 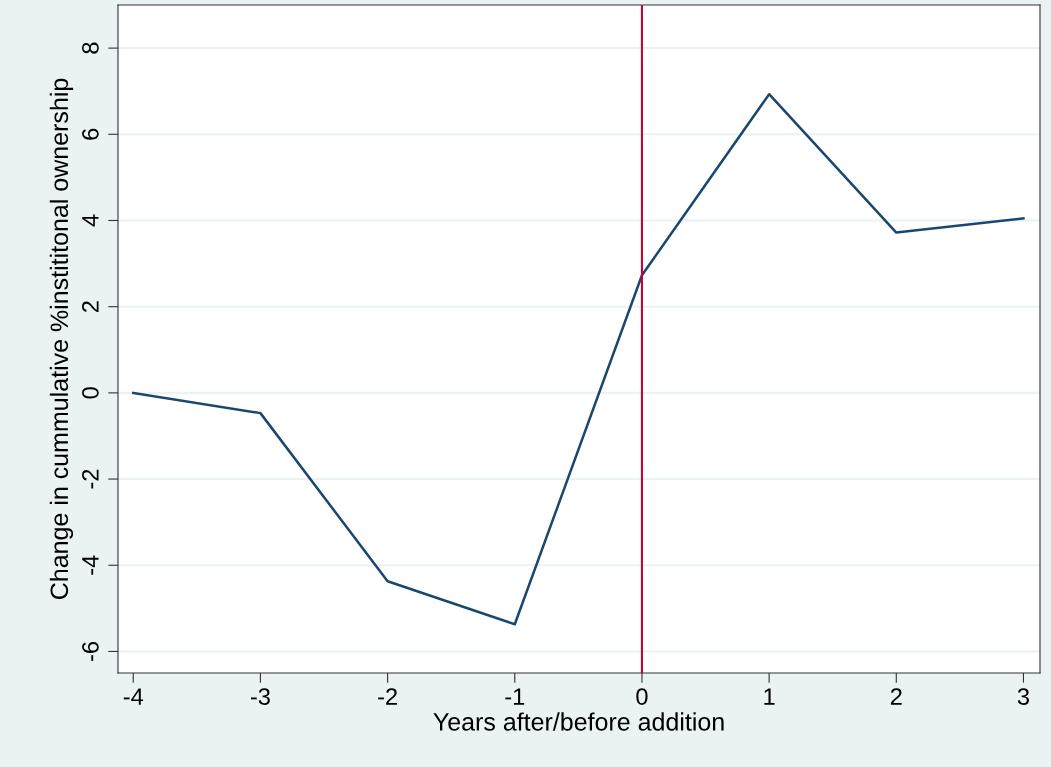 I want to click on y-tick-label: 6, so click(x=90, y=134).